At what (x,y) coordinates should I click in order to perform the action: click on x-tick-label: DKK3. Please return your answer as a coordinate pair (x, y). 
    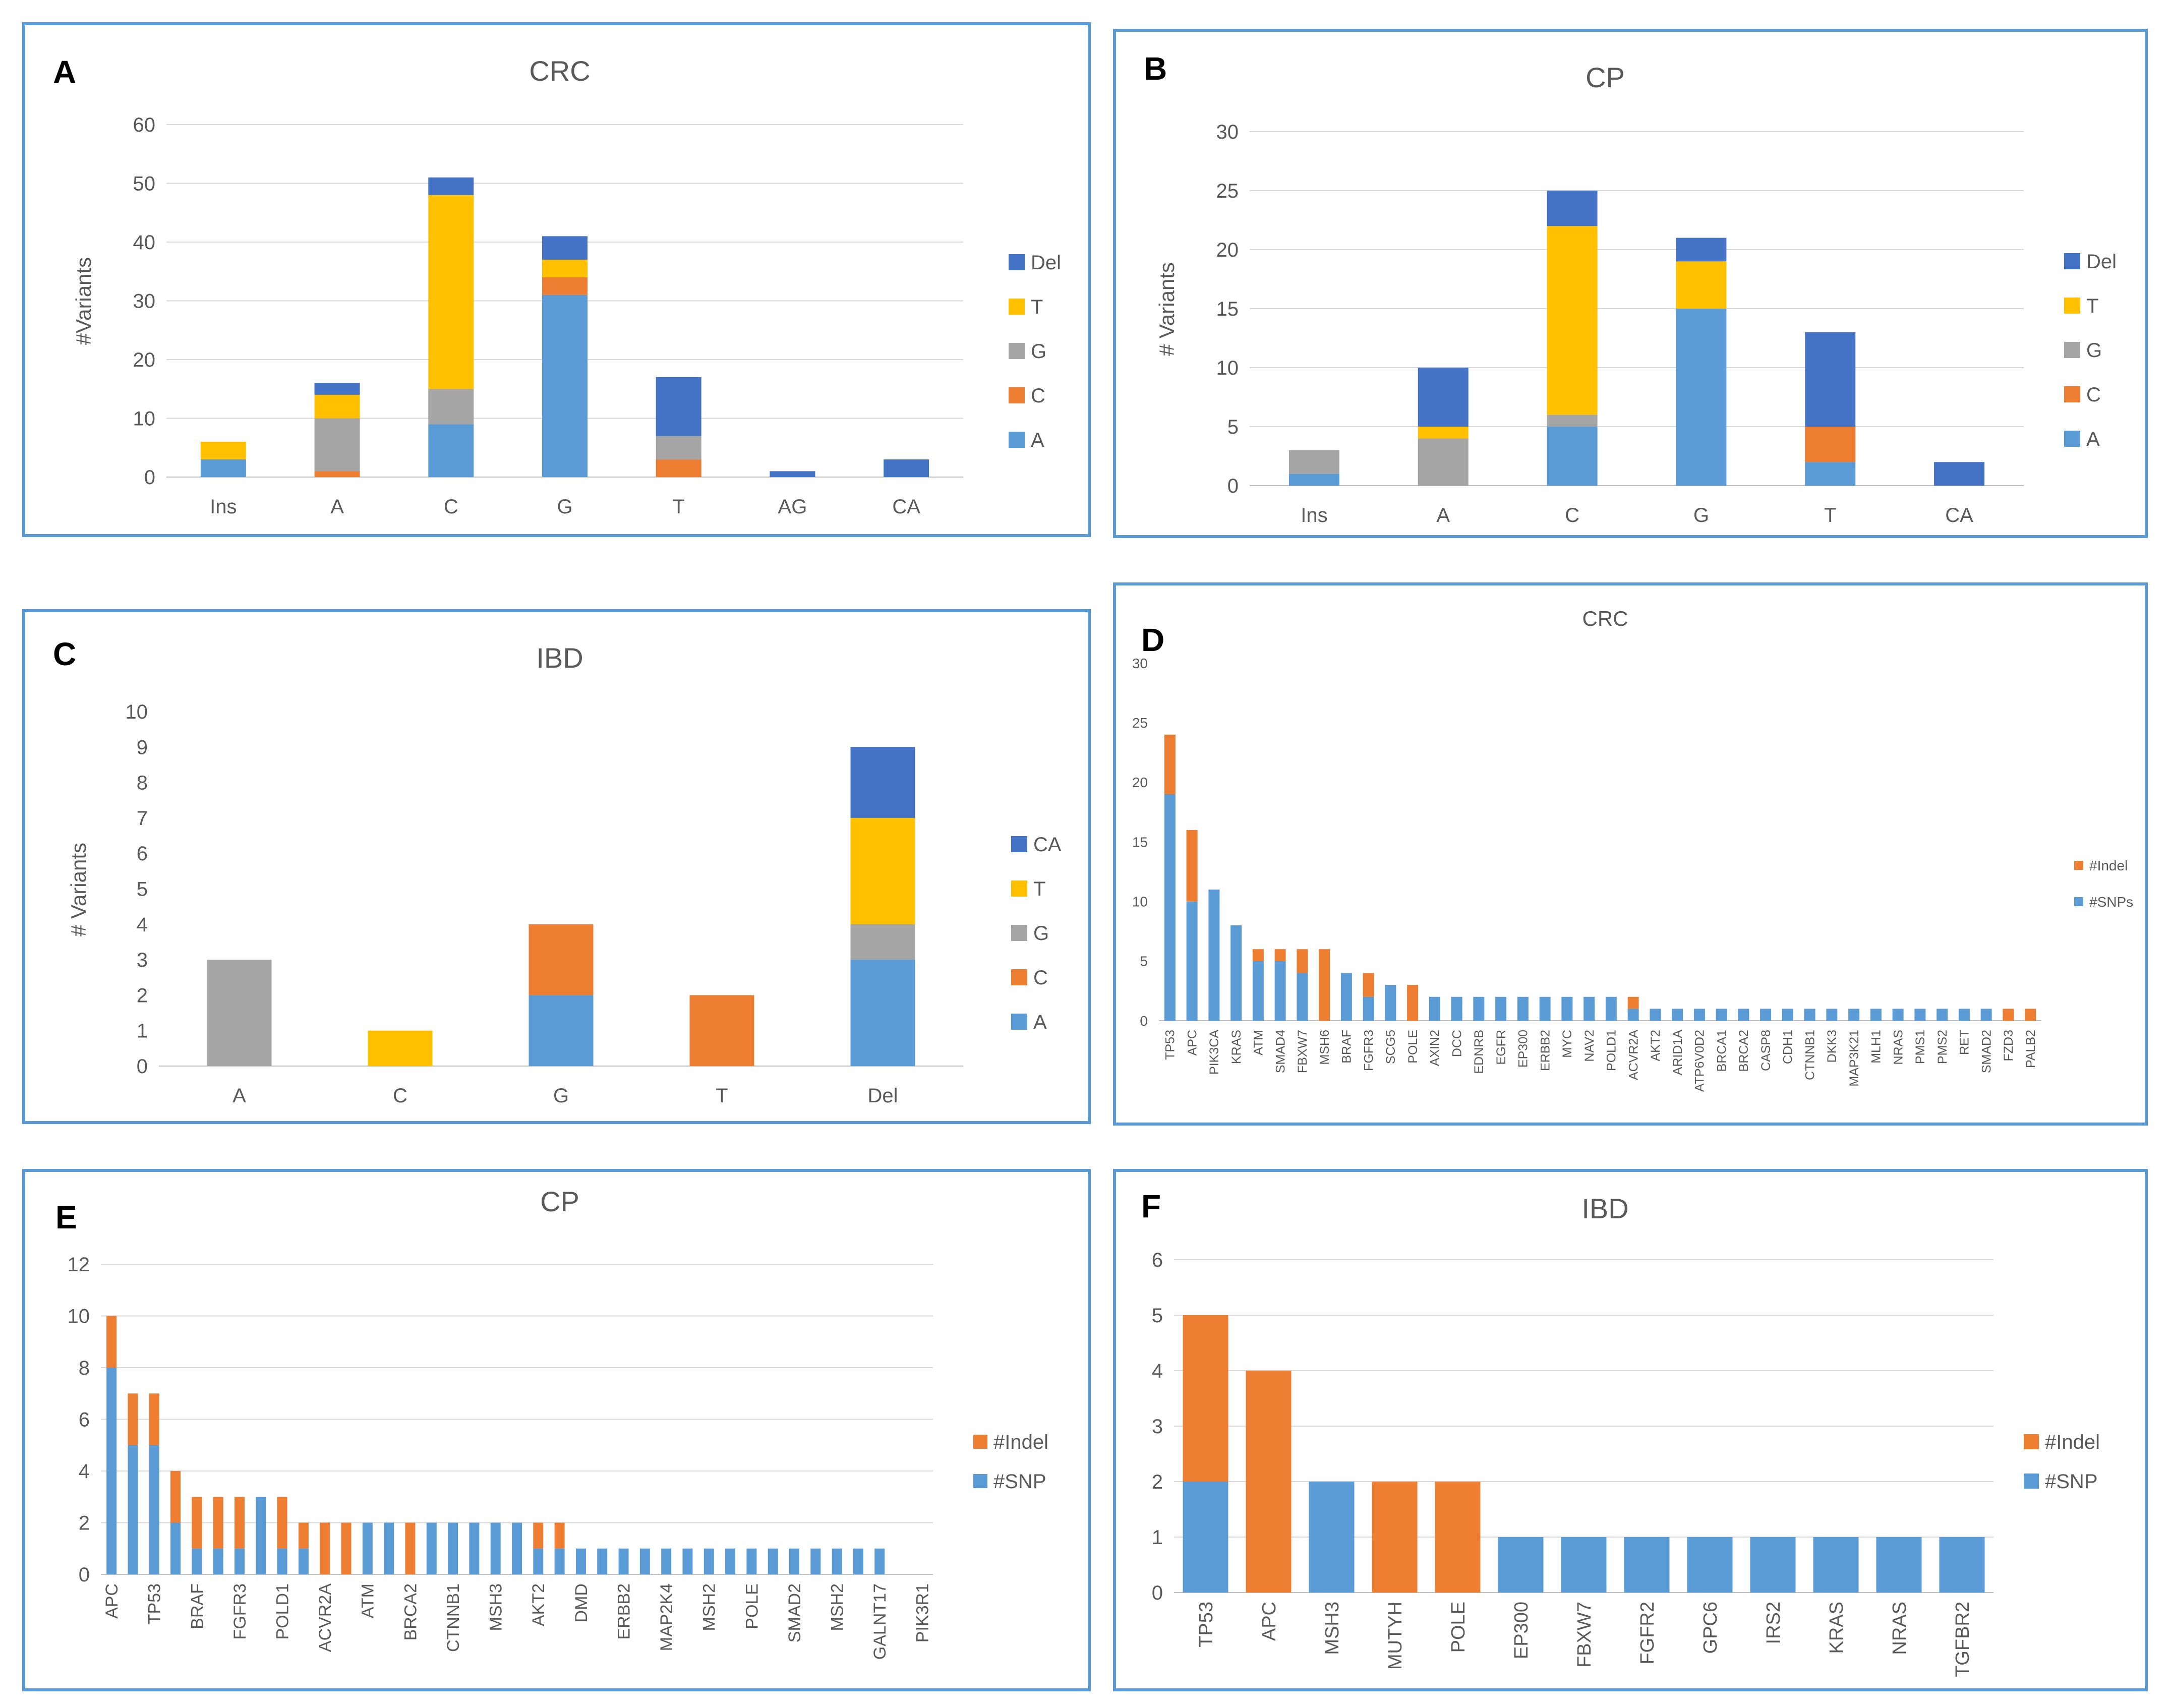
    Looking at the image, I should click on (1832, 1046).